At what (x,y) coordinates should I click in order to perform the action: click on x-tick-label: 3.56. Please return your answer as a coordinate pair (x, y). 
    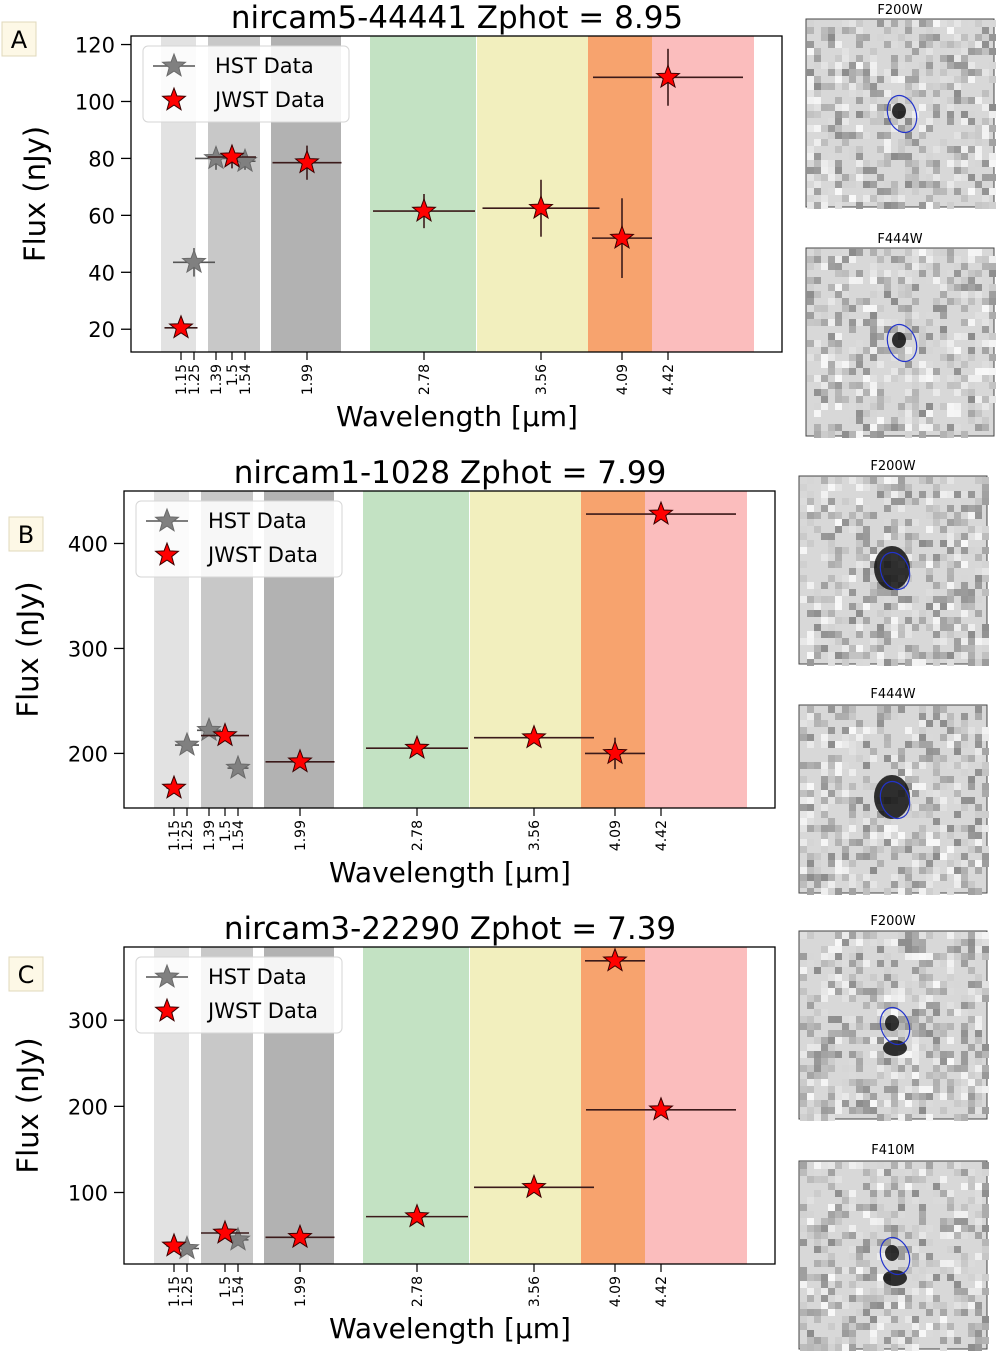
    Looking at the image, I should click on (542, 379).